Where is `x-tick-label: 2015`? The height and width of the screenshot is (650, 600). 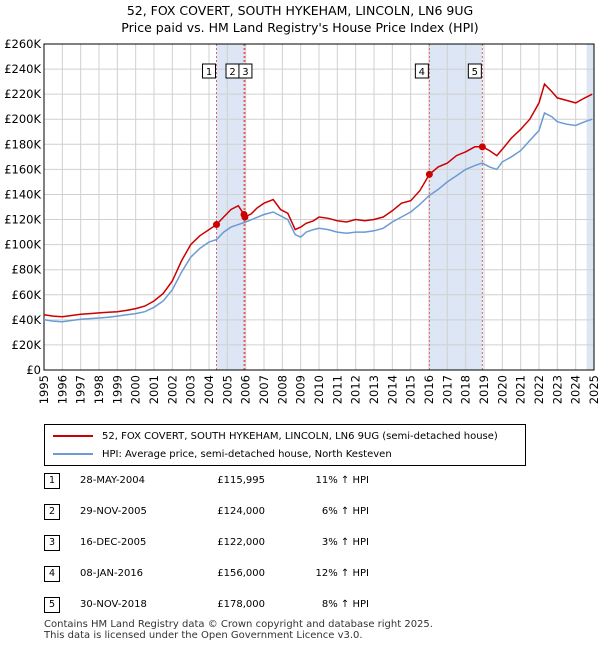 x-tick-label: 2015 is located at coordinates (411, 389).